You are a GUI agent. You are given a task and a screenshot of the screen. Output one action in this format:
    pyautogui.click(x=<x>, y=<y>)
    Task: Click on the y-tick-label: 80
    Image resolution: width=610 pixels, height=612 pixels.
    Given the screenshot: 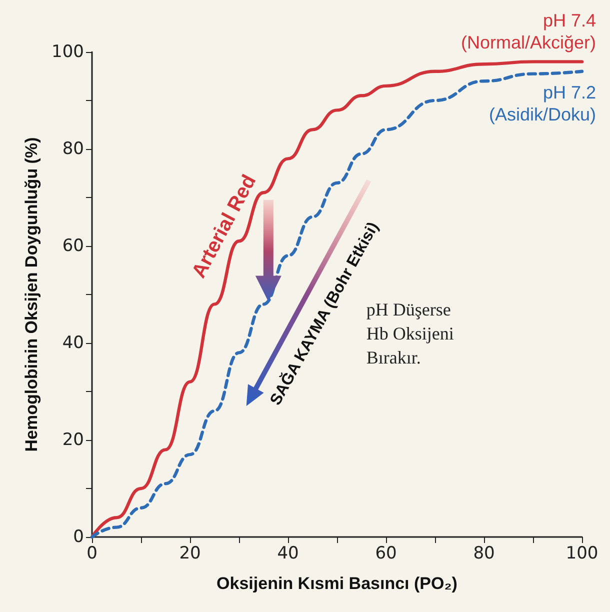 What is the action you would take?
    pyautogui.click(x=73, y=149)
    